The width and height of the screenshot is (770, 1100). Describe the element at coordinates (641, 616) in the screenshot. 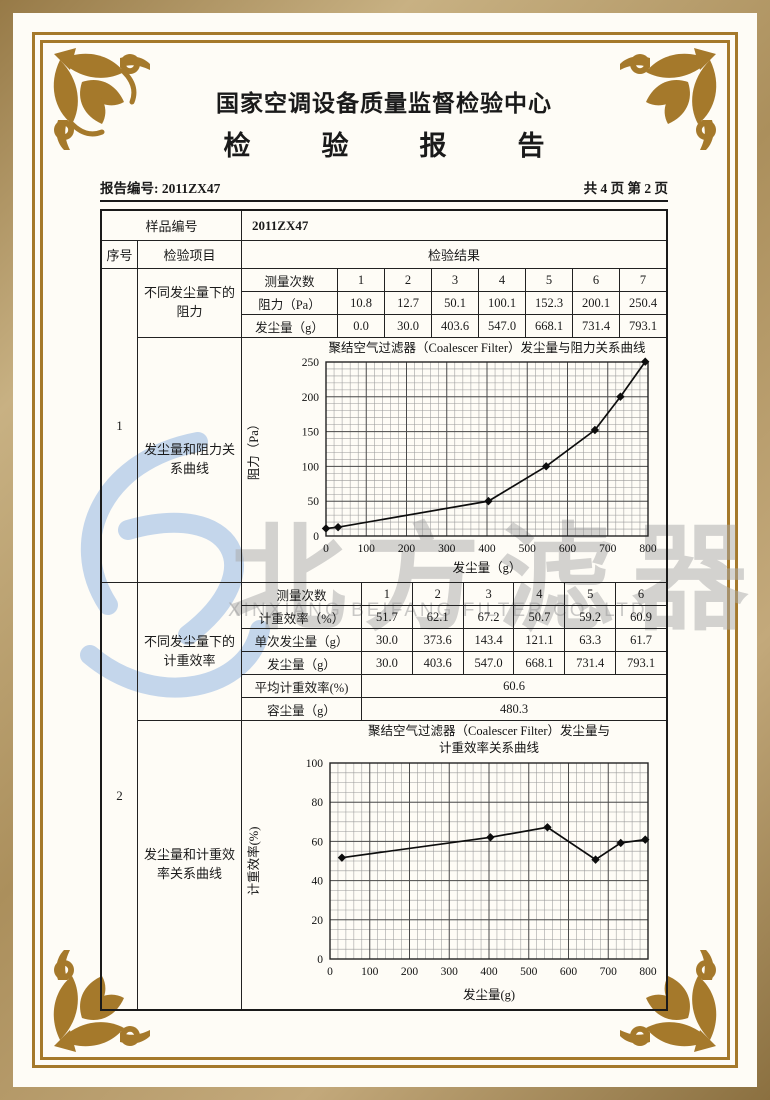

I see `table-cell: 60.9` at that location.